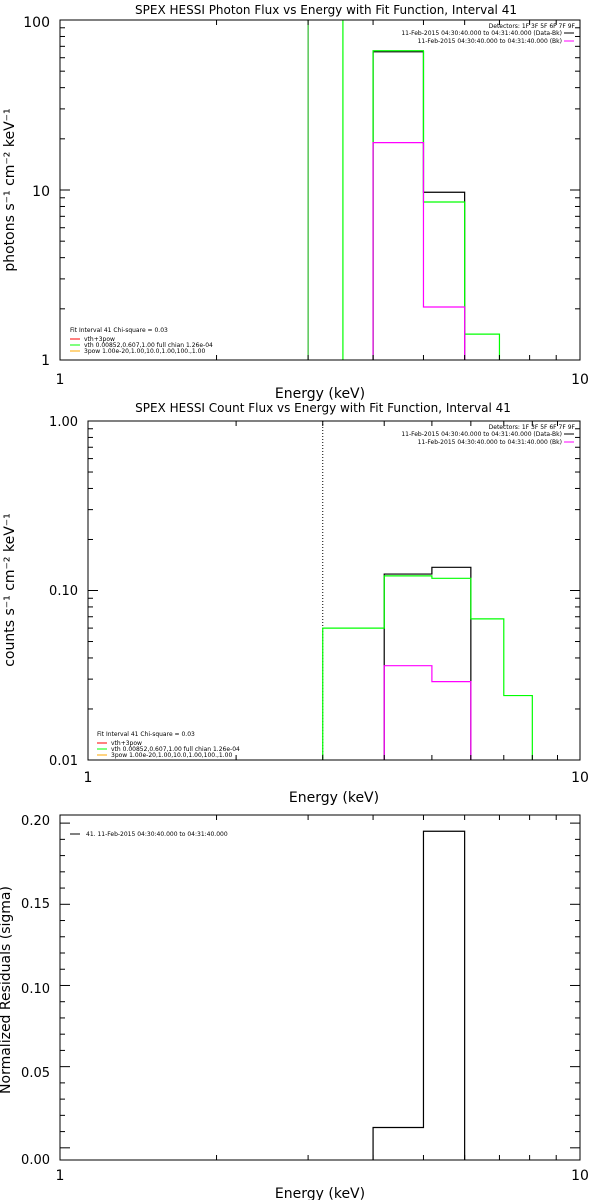 The height and width of the screenshot is (1200, 600). What do you see at coordinates (35, 821) in the screenshot?
I see `y-tick-label: 0.20` at bounding box center [35, 821].